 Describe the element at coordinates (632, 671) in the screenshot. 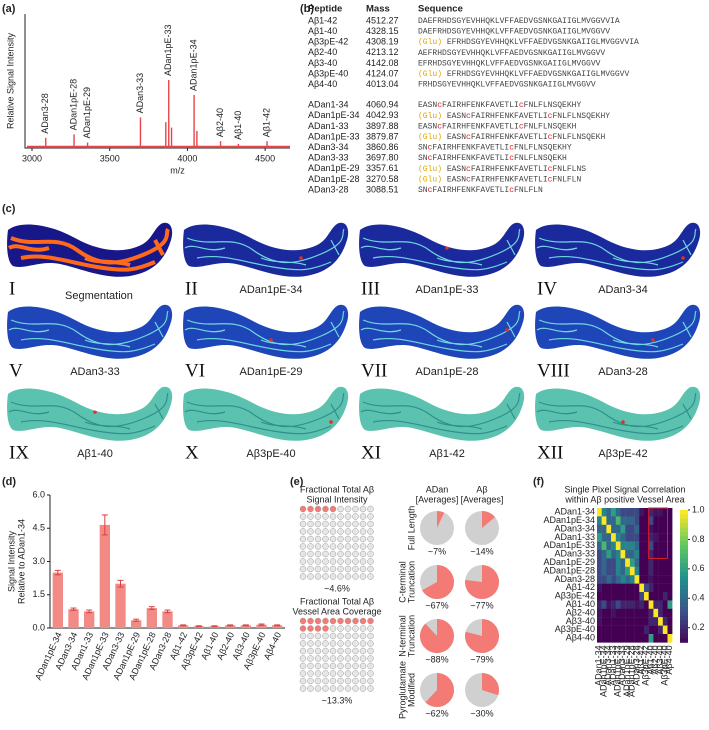

I see `col-label: ADan1pE-28` at that location.